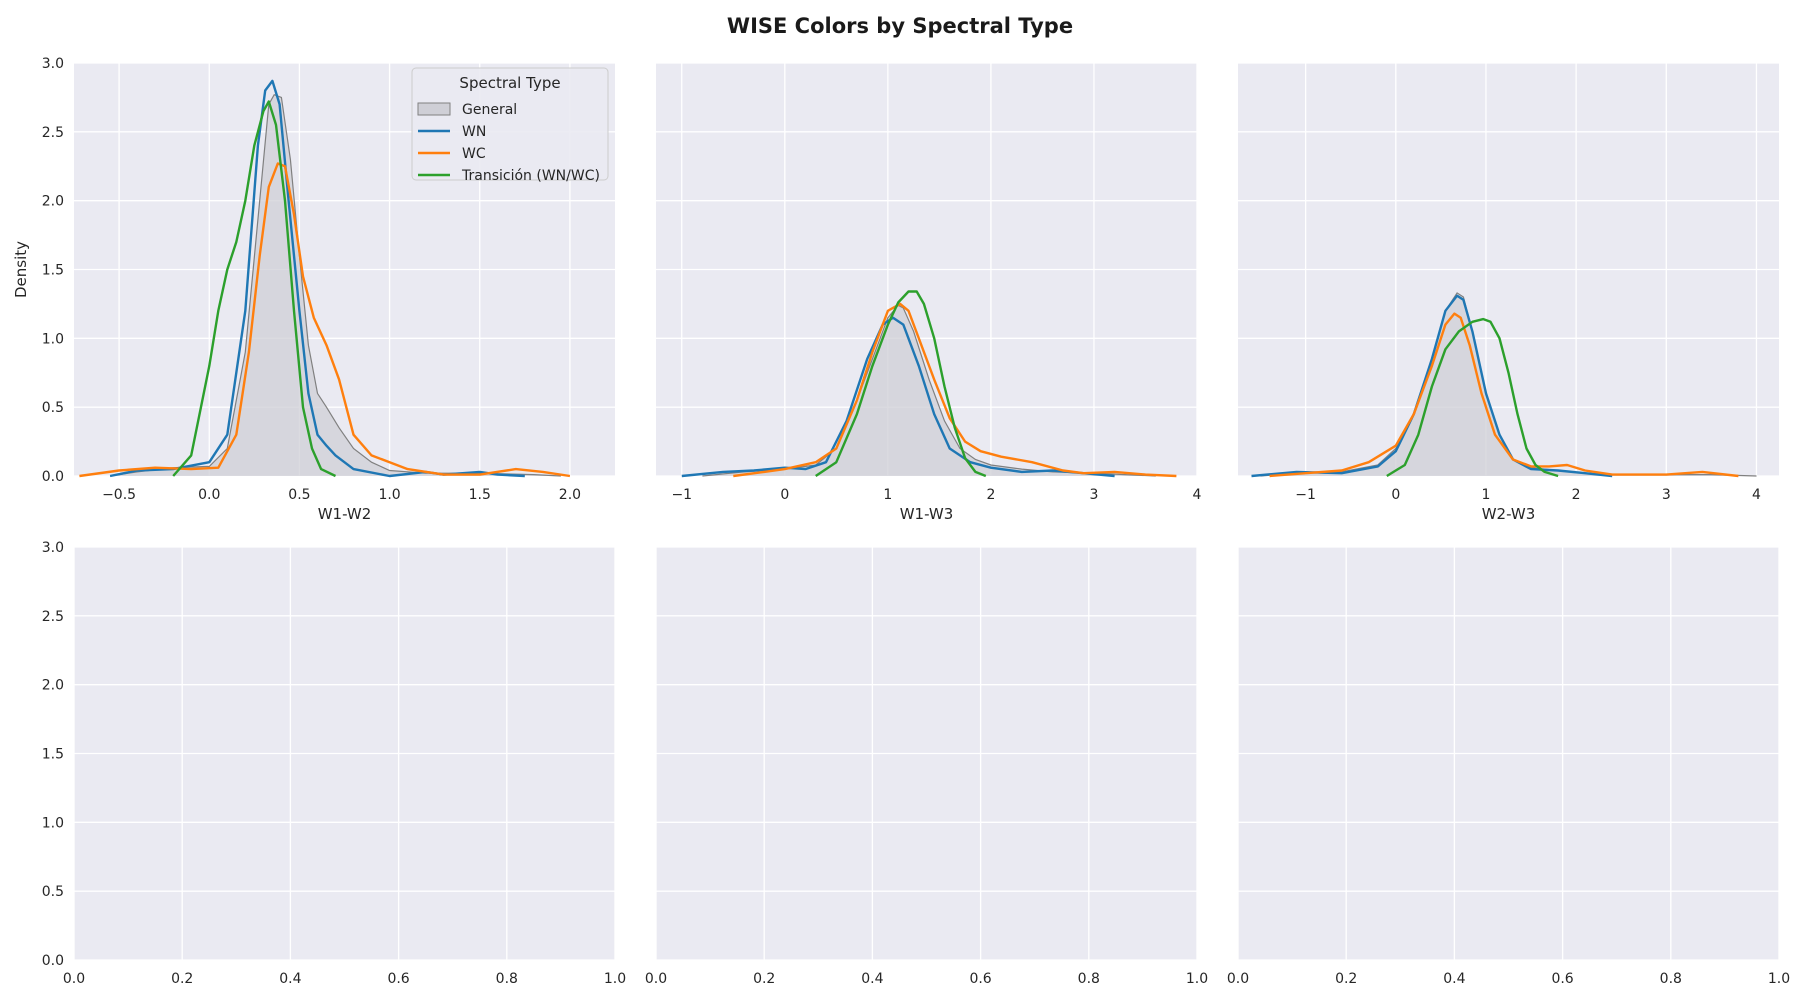  I want to click on x-tick-label: −0.5, so click(119, 495).